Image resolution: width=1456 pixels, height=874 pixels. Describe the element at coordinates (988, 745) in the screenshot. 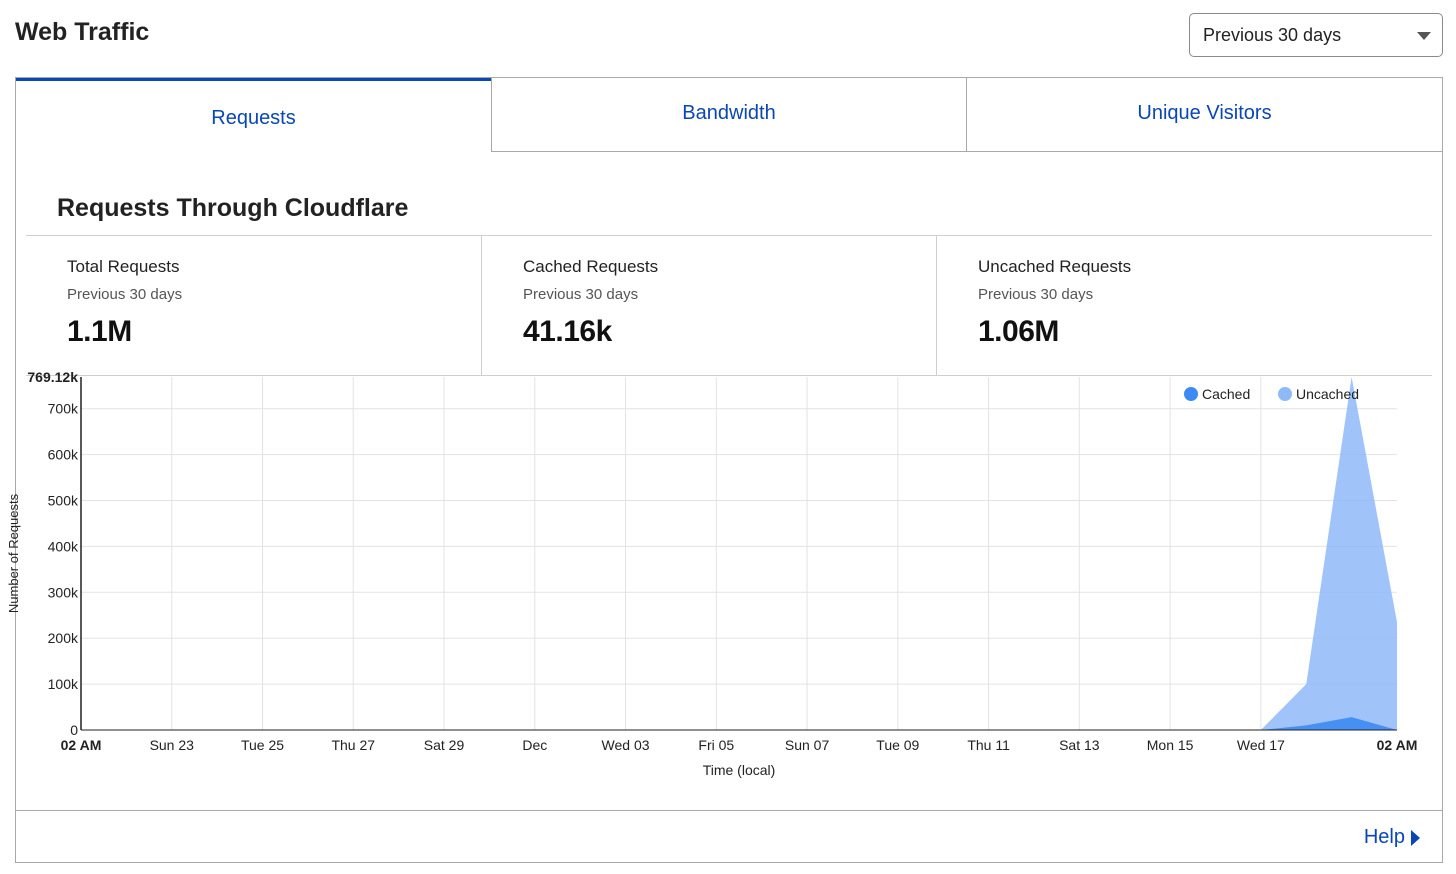

I see `x-tick-label: Thu 11` at that location.